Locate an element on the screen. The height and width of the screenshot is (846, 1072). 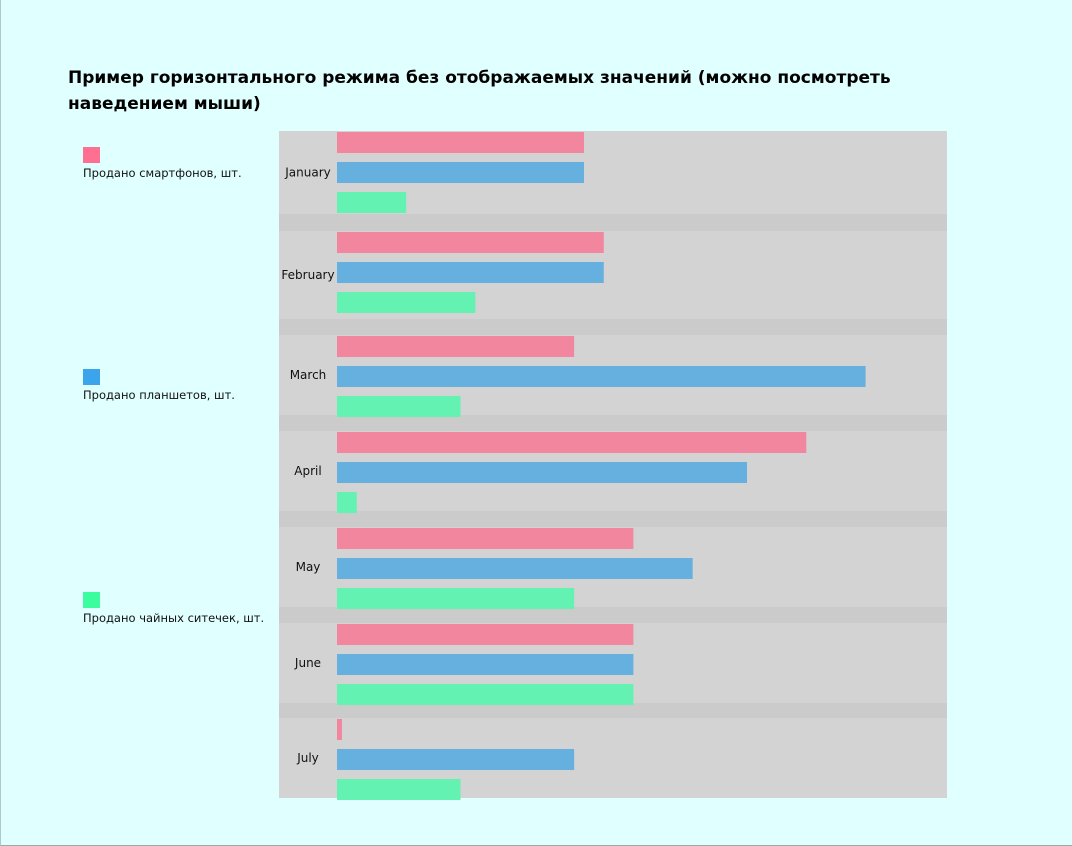
legend-swatch-tea-strainers is located at coordinates (91, 600).